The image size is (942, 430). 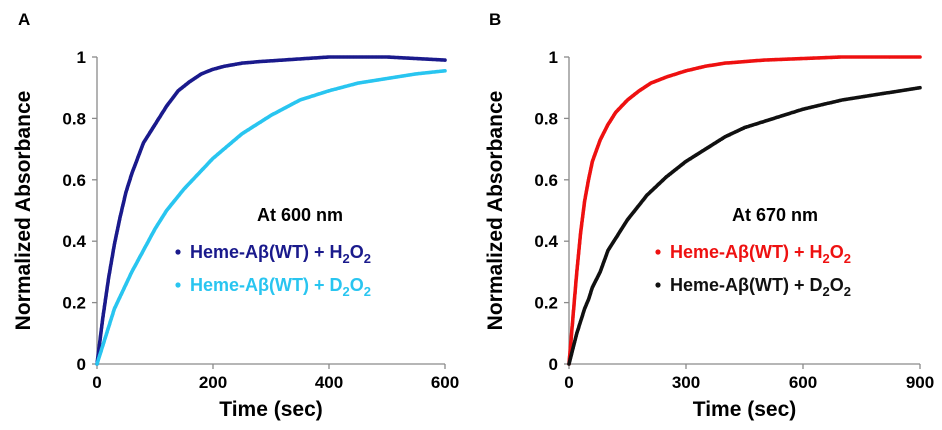 I want to click on x-tick-label: 300, so click(x=686, y=382).